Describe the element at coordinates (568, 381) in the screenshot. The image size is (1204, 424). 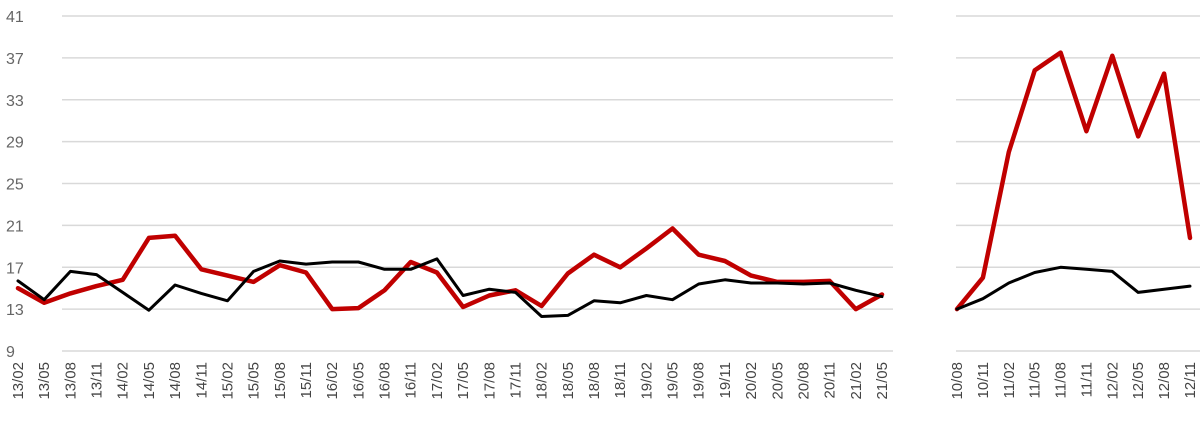
I see `x-tick-label: 18/05` at that location.